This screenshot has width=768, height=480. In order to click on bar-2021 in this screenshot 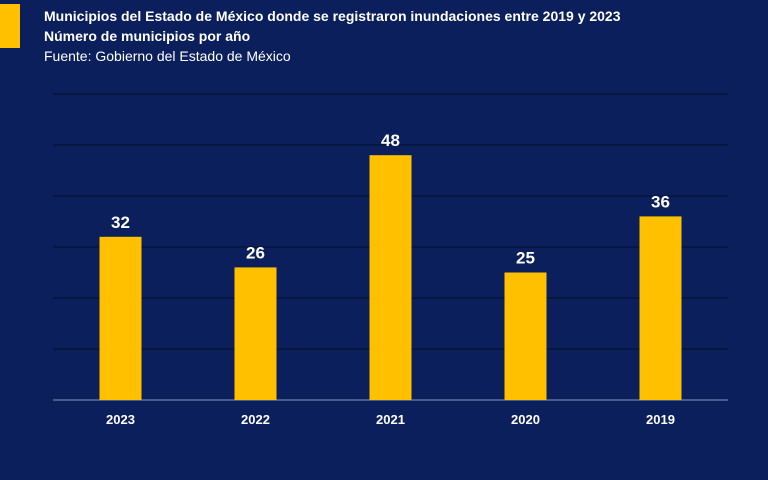, I will do `click(390, 277)`.